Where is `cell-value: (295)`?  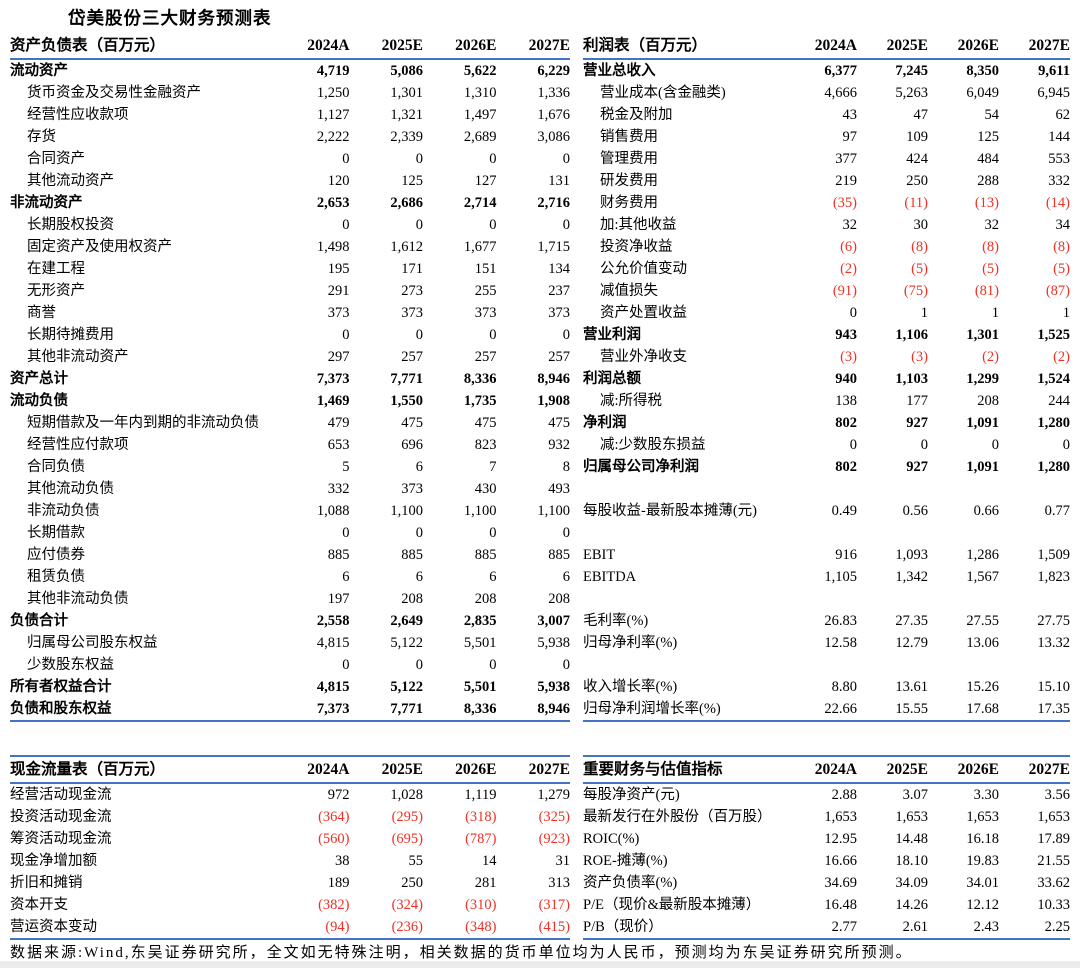 cell-value: (295) is located at coordinates (407, 817).